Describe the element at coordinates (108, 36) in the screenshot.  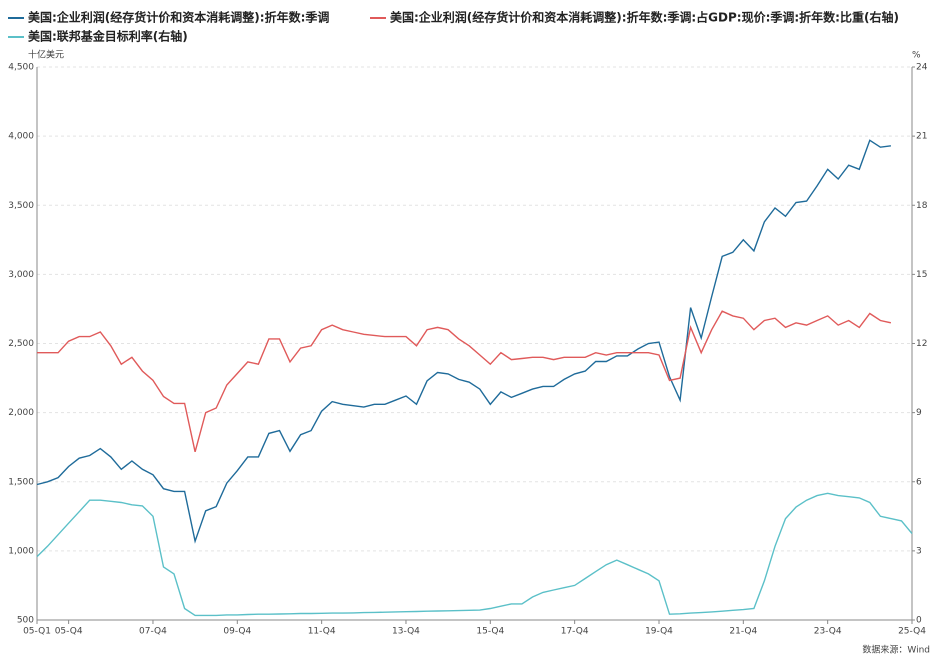
I see `legend-label: 美国:联邦基金目标利率(右轴)` at that location.